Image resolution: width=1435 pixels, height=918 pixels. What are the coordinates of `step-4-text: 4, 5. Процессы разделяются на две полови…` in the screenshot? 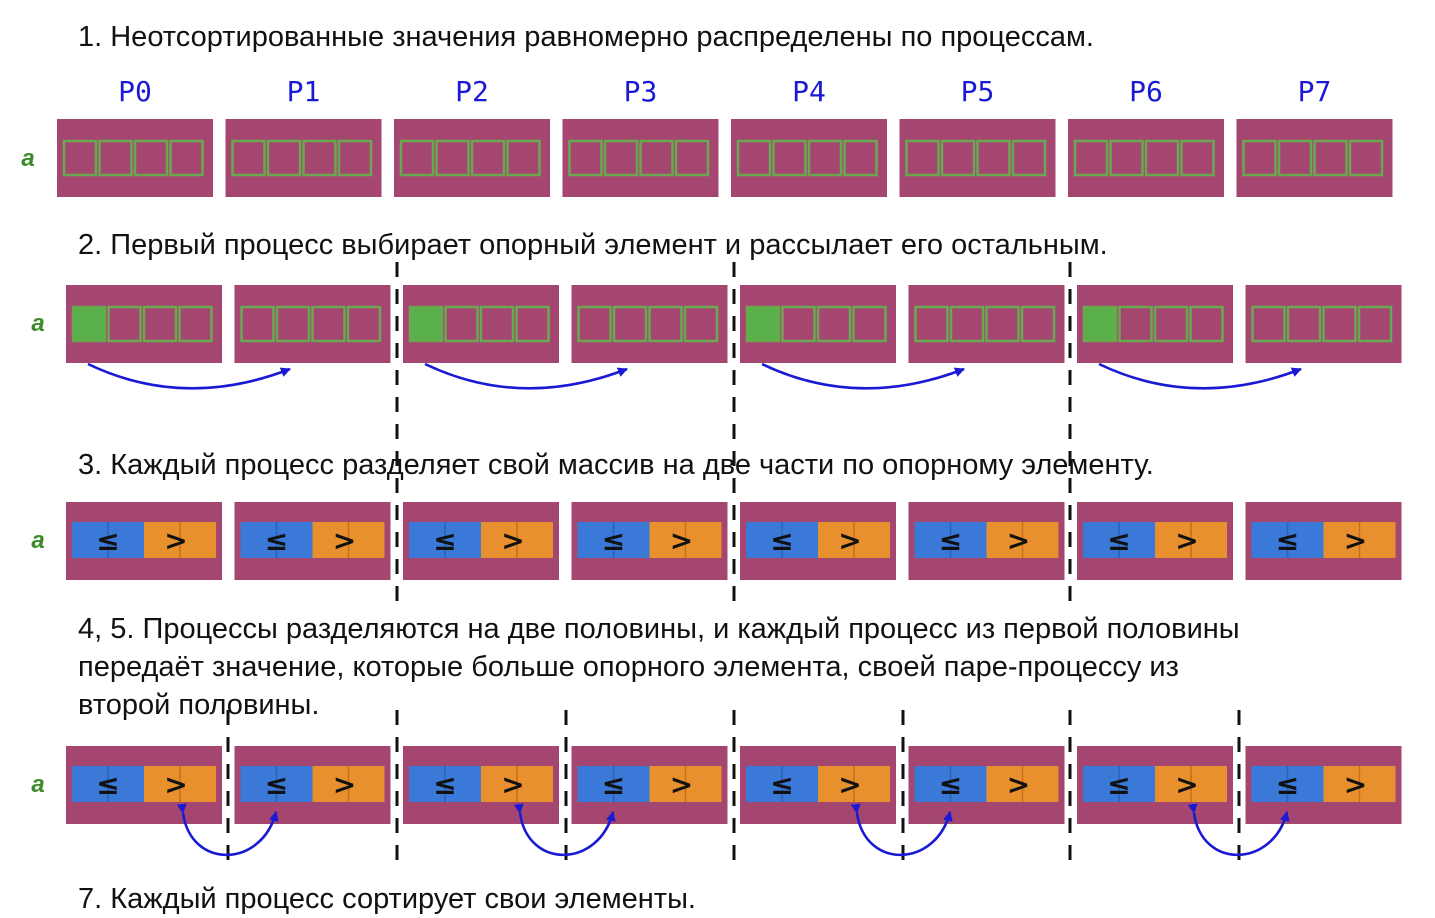 It's located at (738, 667).